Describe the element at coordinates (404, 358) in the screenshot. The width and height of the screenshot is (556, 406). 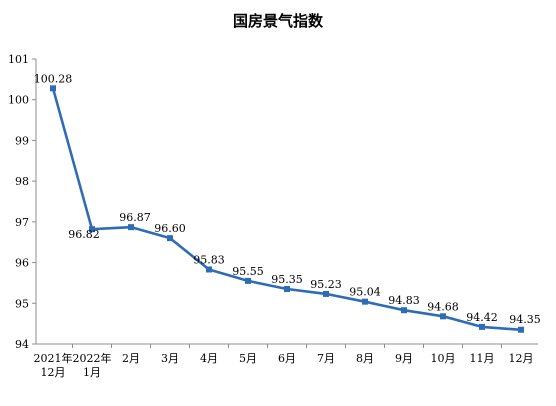
I see `x-tick-label: 9月` at that location.